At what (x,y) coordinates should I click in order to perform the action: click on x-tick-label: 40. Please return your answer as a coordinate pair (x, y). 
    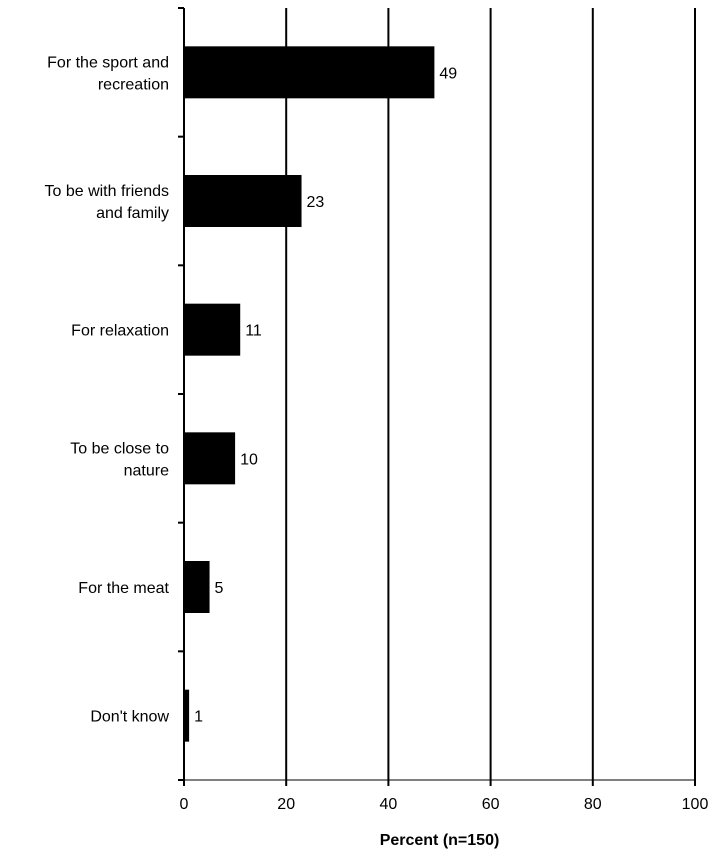
    Looking at the image, I should click on (389, 804).